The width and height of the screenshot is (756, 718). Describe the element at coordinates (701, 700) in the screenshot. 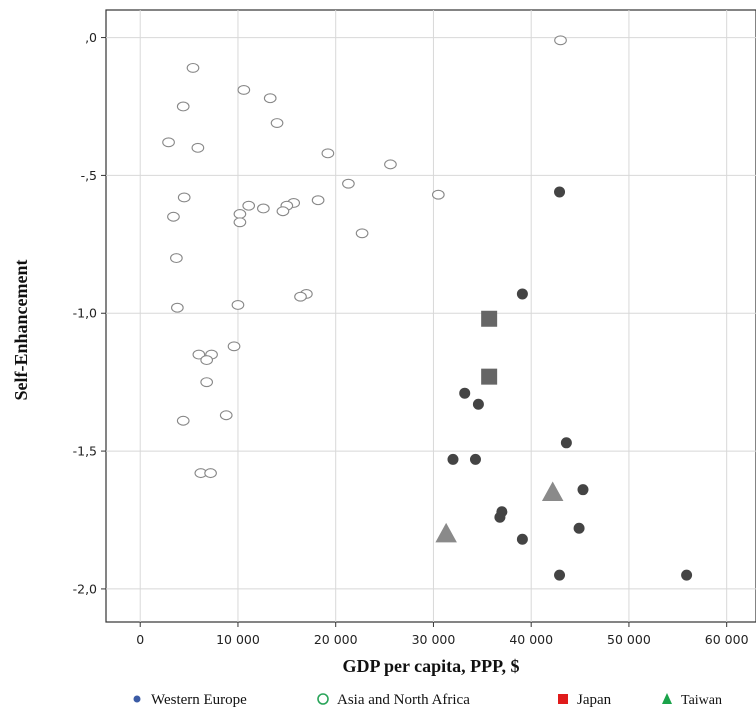

I see `legend-label: Taiwan` at that location.